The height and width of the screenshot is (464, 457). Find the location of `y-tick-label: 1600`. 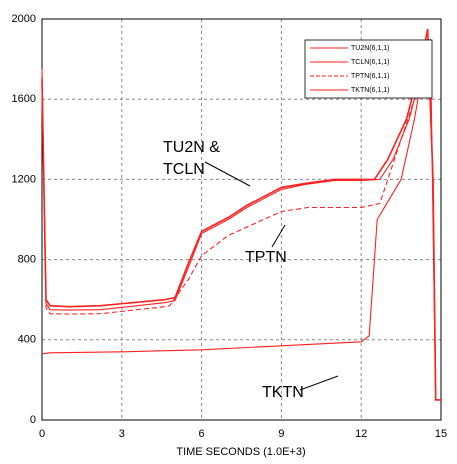

y-tick-label: 1600 is located at coordinates (24, 99).